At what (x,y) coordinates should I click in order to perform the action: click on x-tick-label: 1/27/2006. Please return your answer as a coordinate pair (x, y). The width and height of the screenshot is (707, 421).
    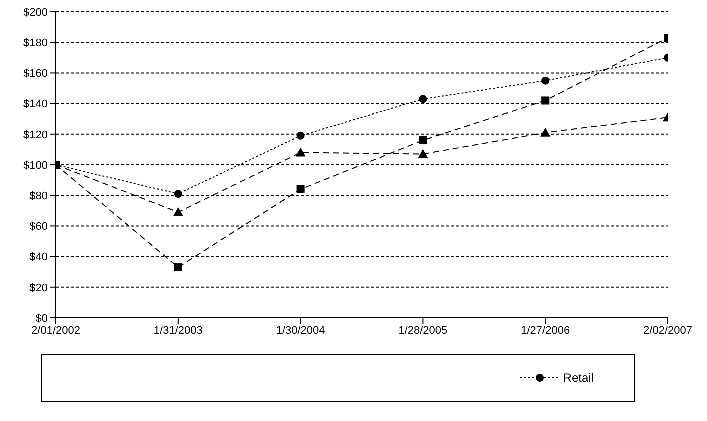
    Looking at the image, I should click on (545, 330).